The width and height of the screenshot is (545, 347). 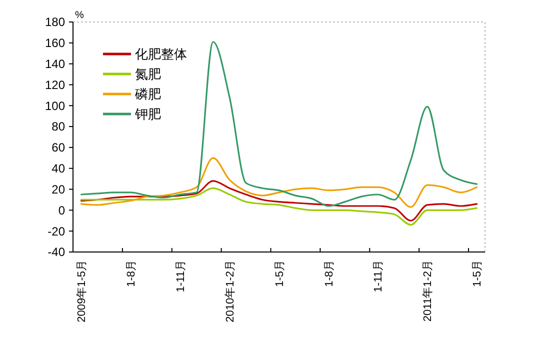 I want to click on x-tick-label: 2009年1-5月, so click(x=82, y=291).